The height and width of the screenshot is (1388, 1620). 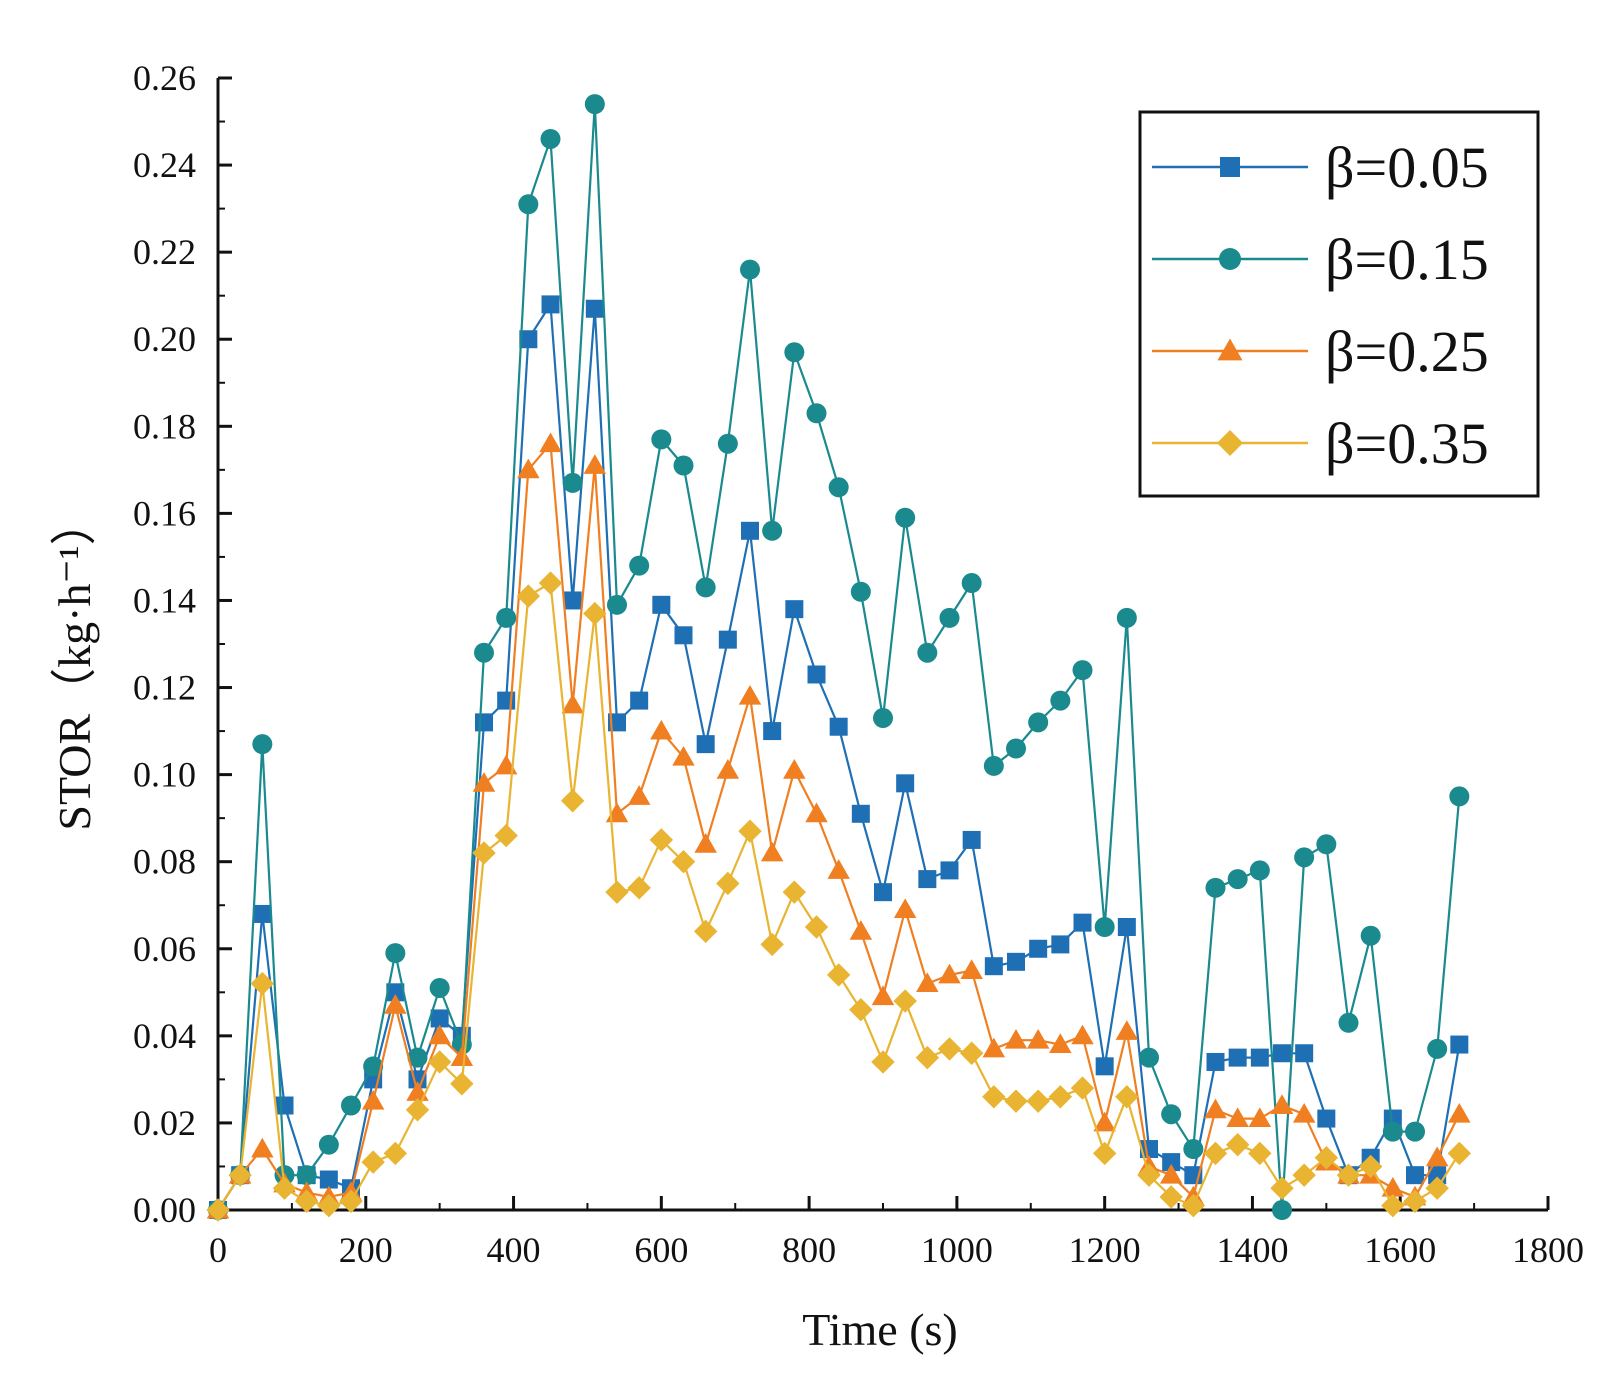 I want to click on y-tick-label: 0.10, so click(x=164, y=775).